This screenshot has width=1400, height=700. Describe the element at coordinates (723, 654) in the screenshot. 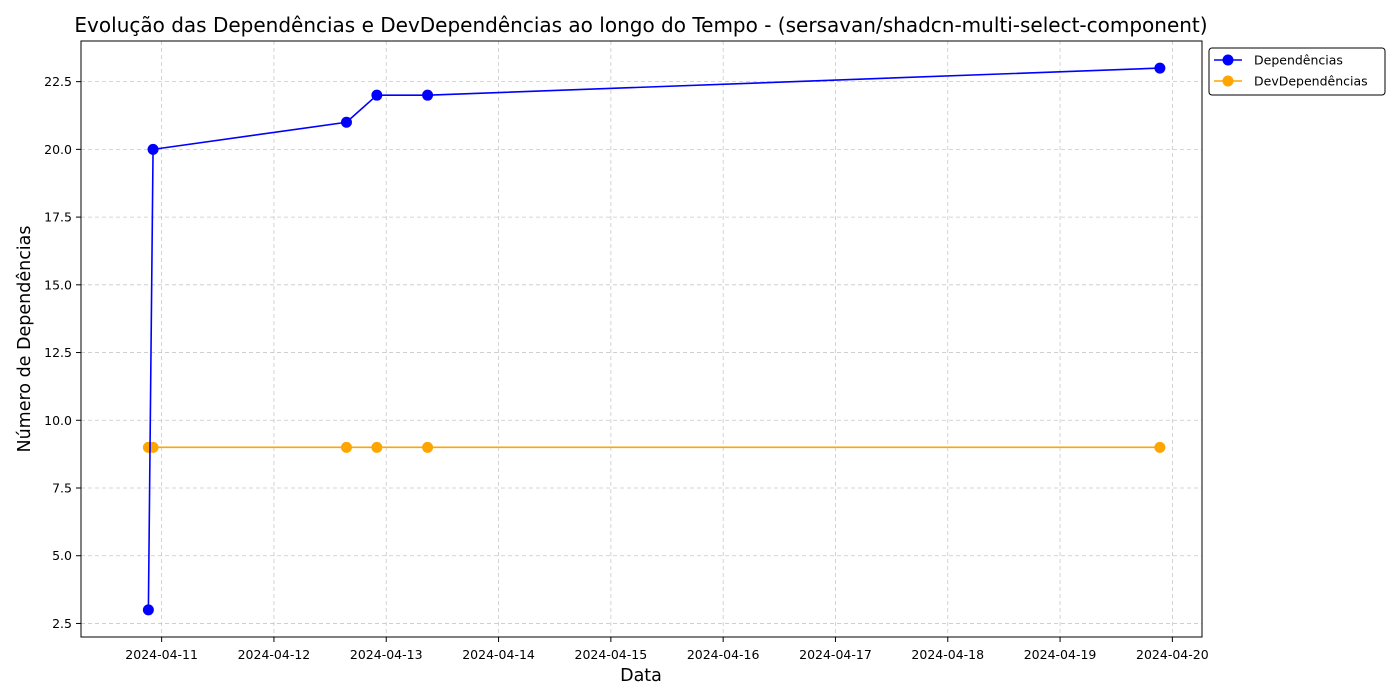

I see `x-tick-label: 2024-04-16` at that location.